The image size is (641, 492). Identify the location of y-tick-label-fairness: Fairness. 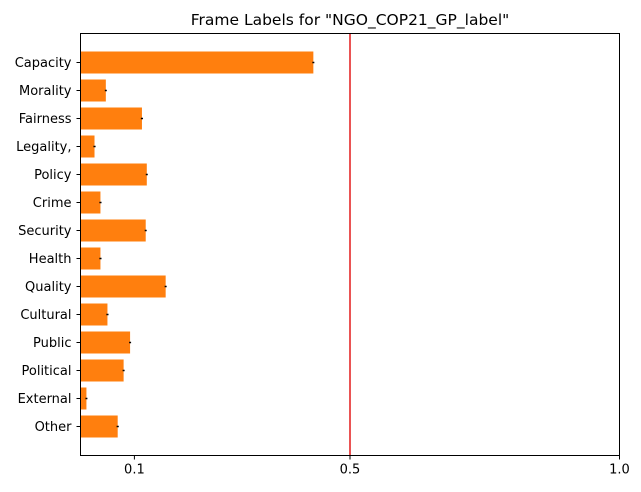
(45, 119).